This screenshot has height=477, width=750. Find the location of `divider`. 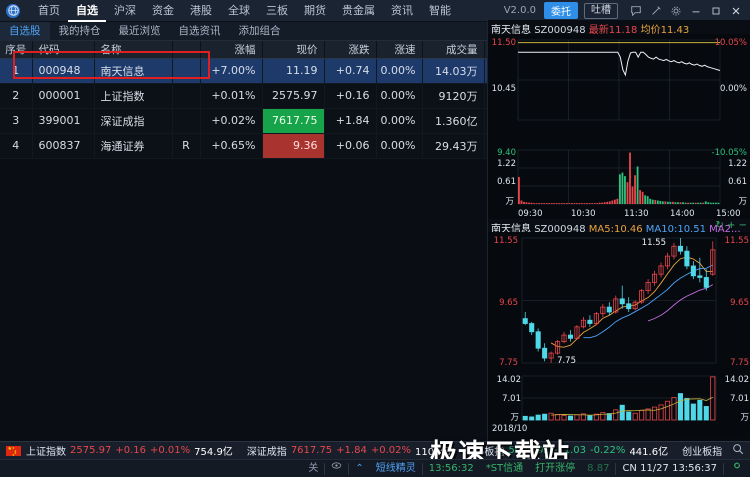

divider is located at coordinates (422, 468).